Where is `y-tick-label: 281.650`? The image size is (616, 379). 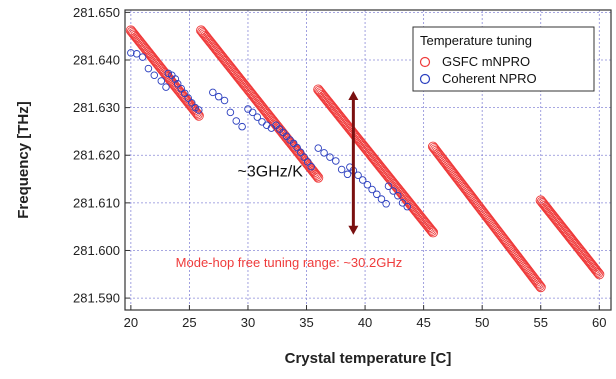
y-tick-label: 281.650 is located at coordinates (96, 12).